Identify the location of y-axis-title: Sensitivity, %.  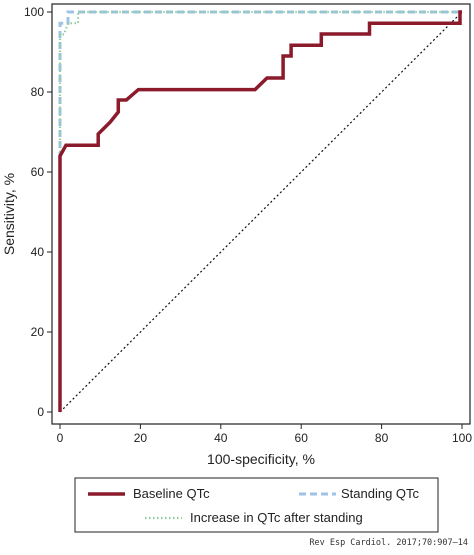
(9, 214).